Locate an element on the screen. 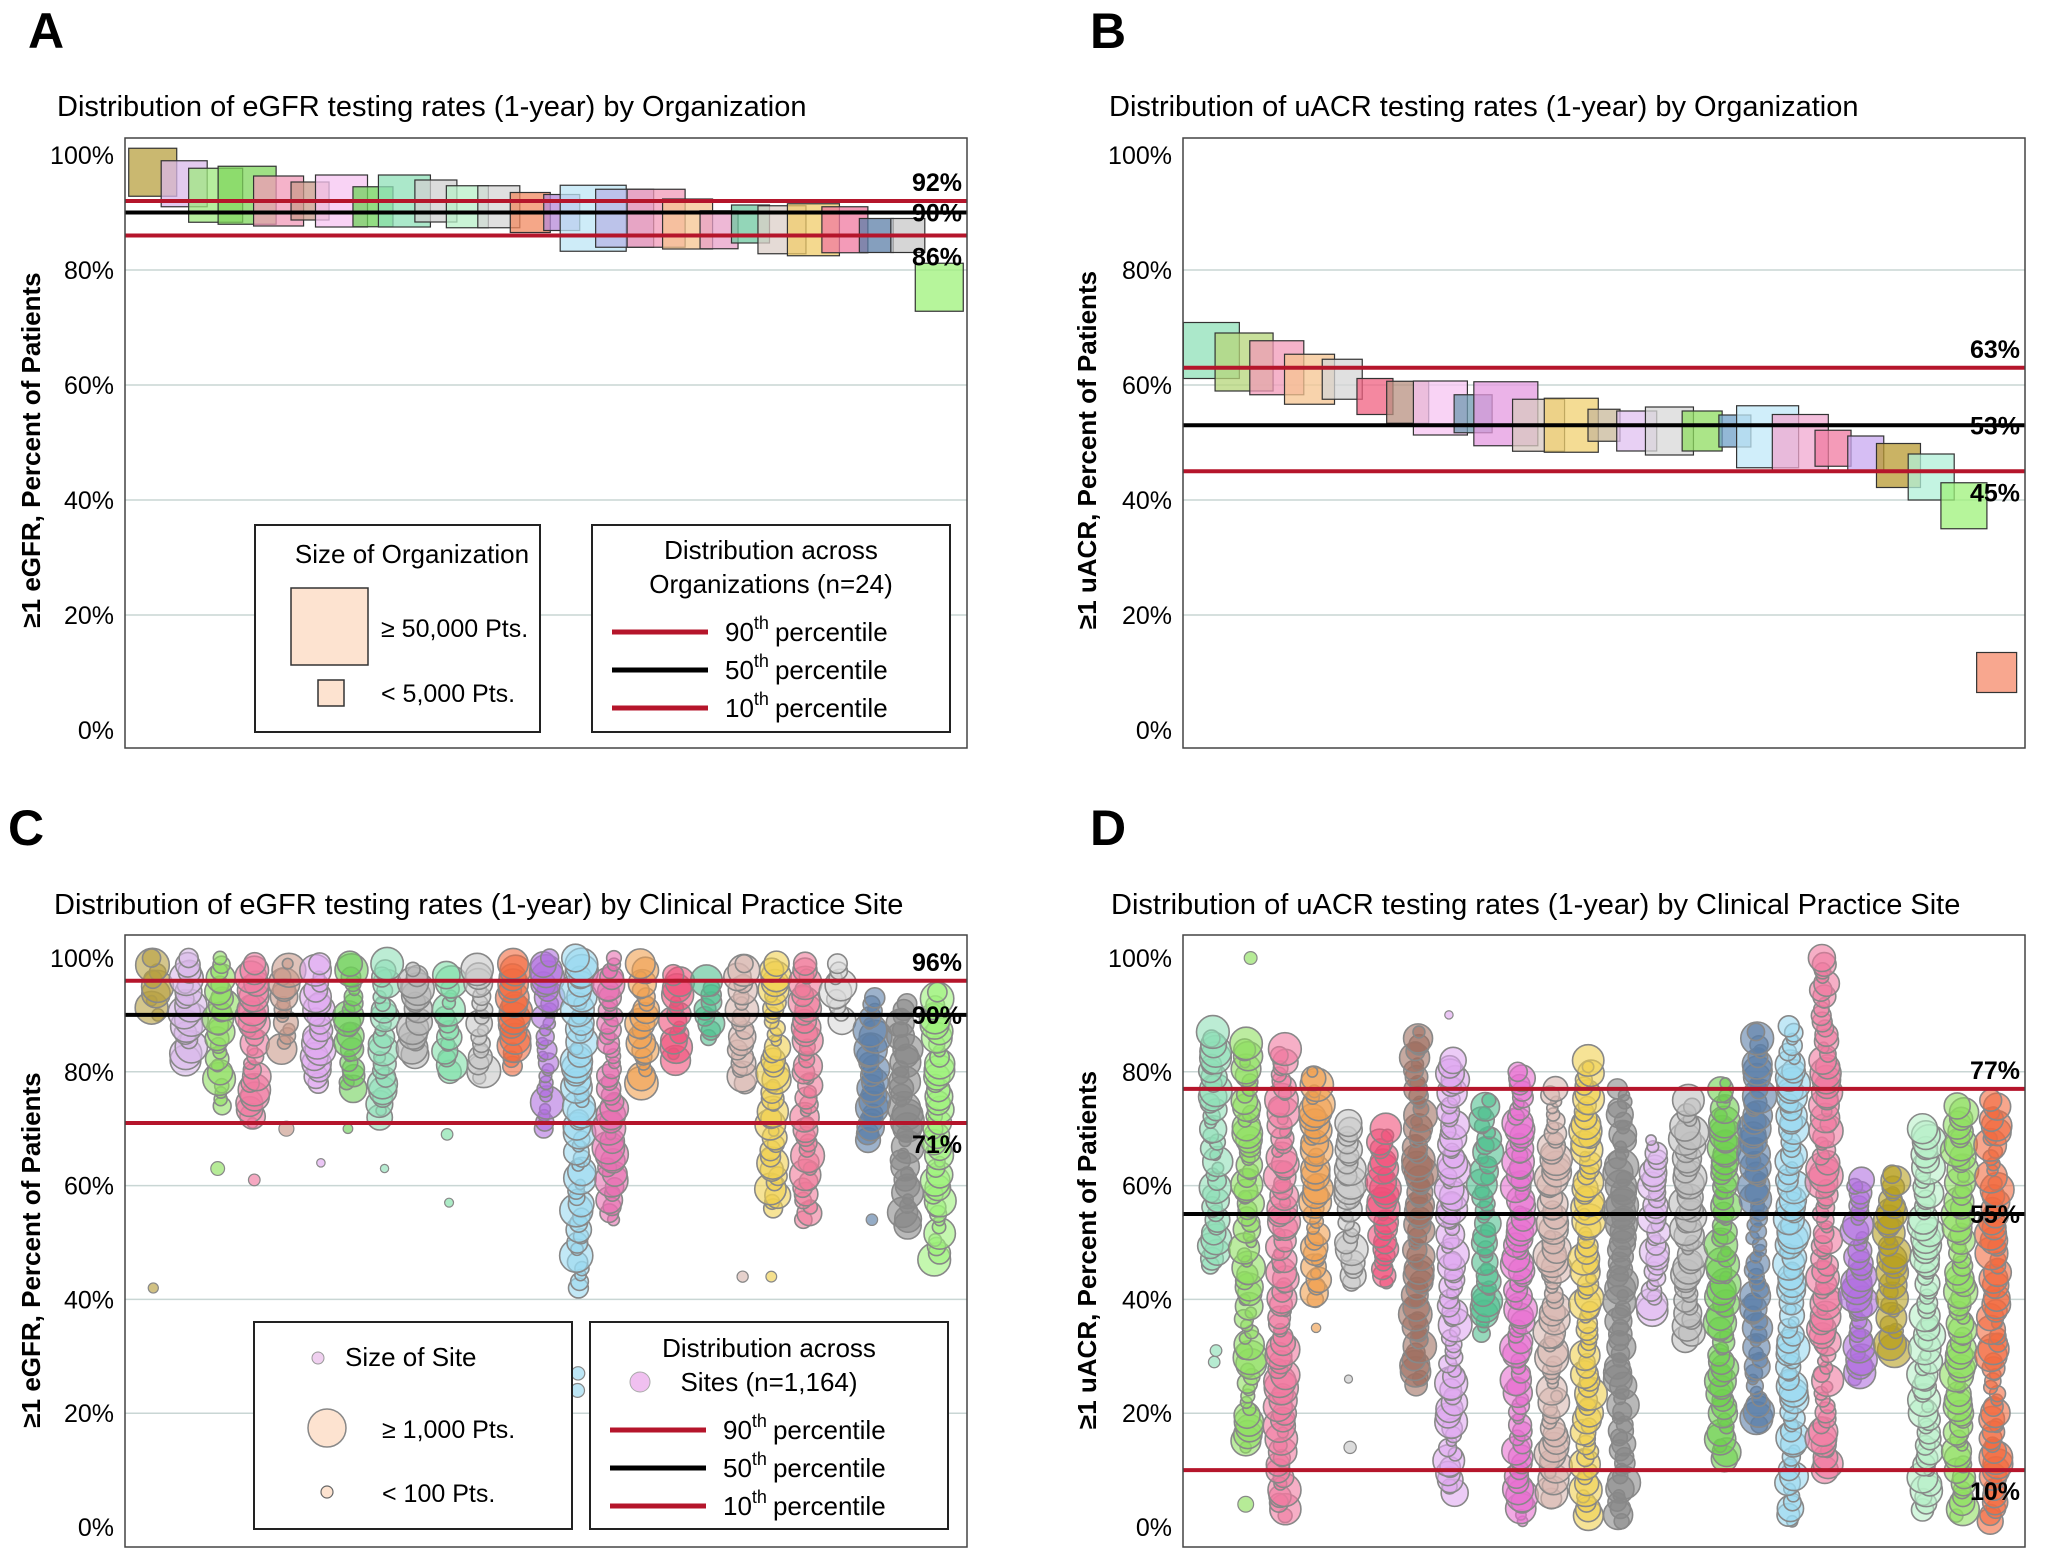 This screenshot has height=1553, width=2048. y-ticks: 0% 20% 40% 60% 80% 100% is located at coordinates (1140, 443).